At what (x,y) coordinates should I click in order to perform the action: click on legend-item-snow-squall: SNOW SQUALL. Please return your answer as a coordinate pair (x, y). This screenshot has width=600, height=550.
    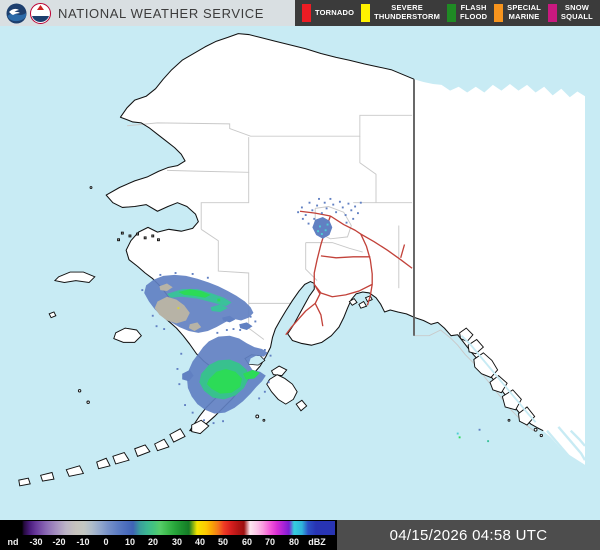
    Looking at the image, I should click on (570, 12).